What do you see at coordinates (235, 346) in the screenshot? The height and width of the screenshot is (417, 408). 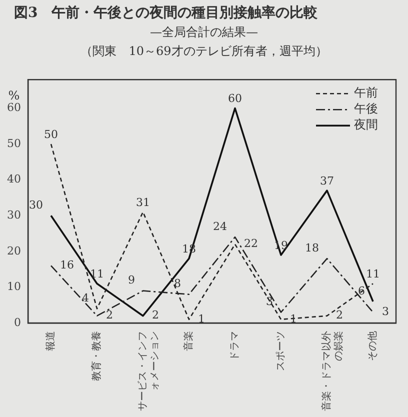 I see `x-tick-label: ドラマ` at bounding box center [235, 346].